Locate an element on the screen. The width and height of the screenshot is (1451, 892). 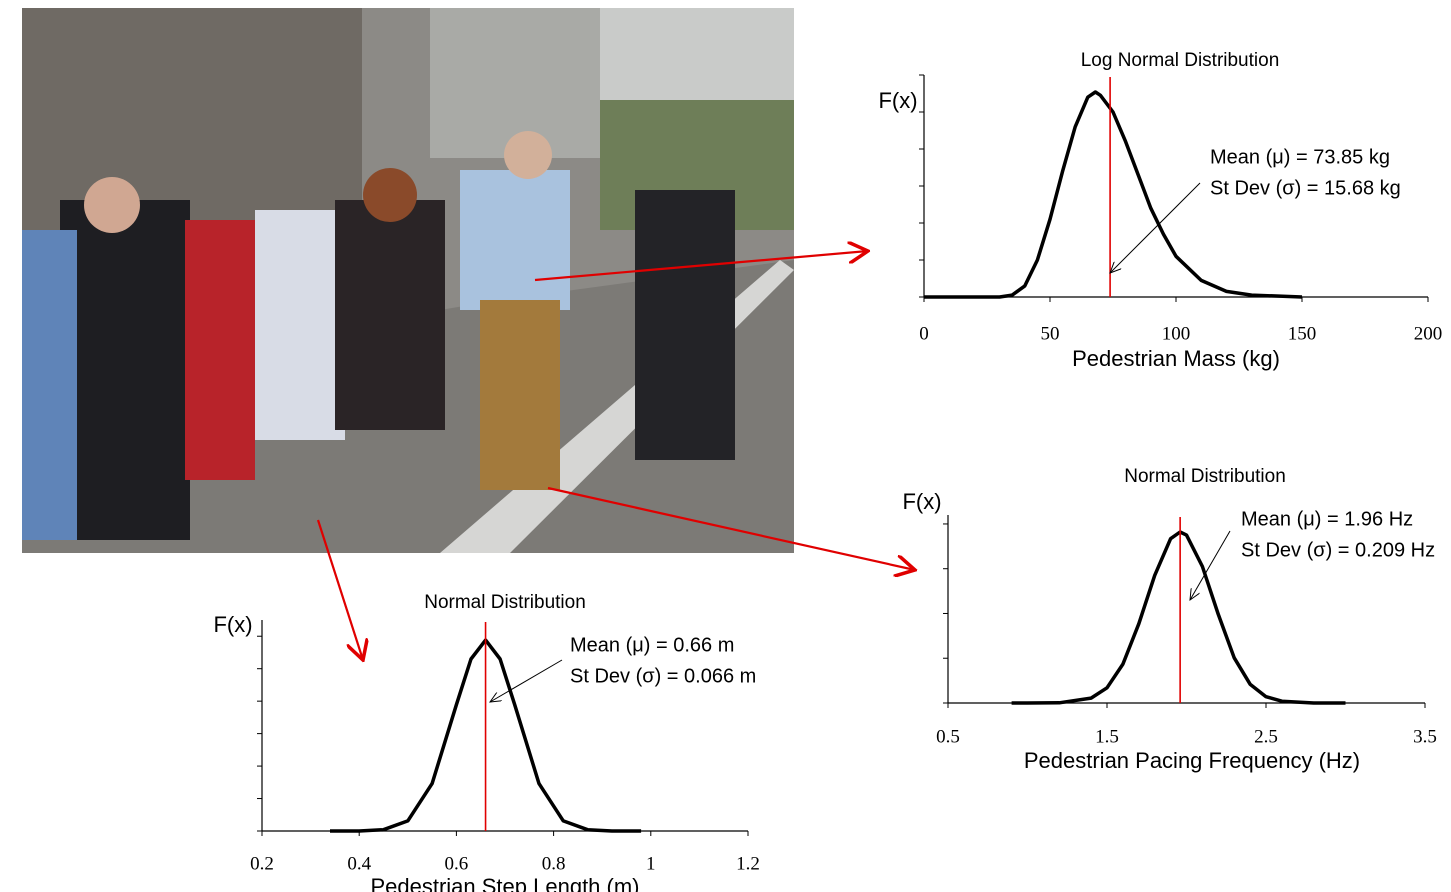
annotation: St Dev (σ) = 0.209 Hz is located at coordinates (1338, 550).